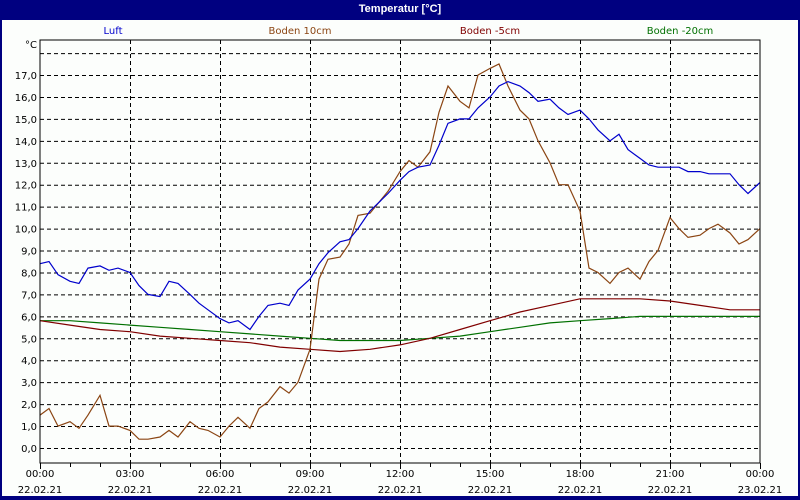  Describe the element at coordinates (29, 252) in the screenshot. I see `y-tick-label: 9,0` at that location.